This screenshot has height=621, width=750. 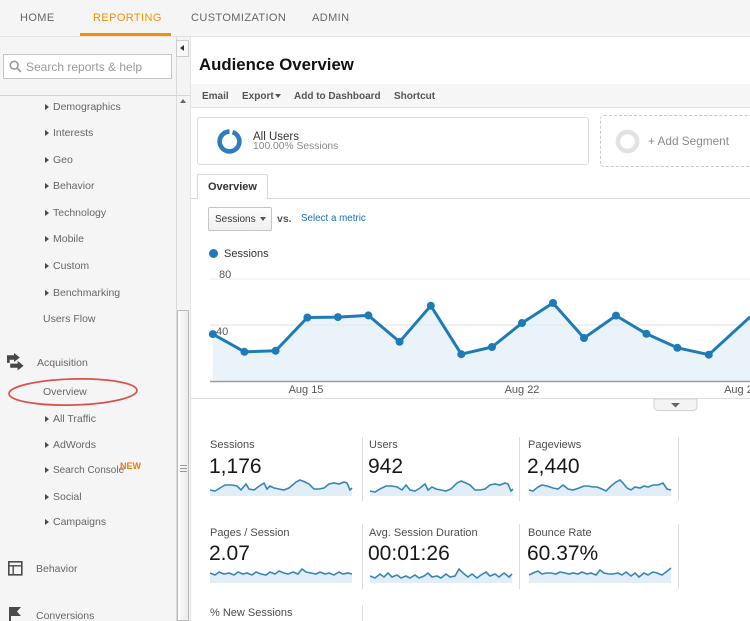 What do you see at coordinates (522, 390) in the screenshot?
I see `svg-text: Aug 22` at bounding box center [522, 390].